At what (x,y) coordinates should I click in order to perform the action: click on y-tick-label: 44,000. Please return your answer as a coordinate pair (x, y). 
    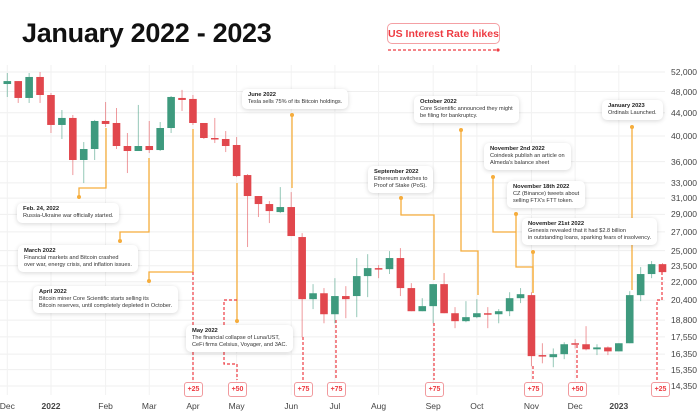
    Looking at the image, I should click on (684, 112).